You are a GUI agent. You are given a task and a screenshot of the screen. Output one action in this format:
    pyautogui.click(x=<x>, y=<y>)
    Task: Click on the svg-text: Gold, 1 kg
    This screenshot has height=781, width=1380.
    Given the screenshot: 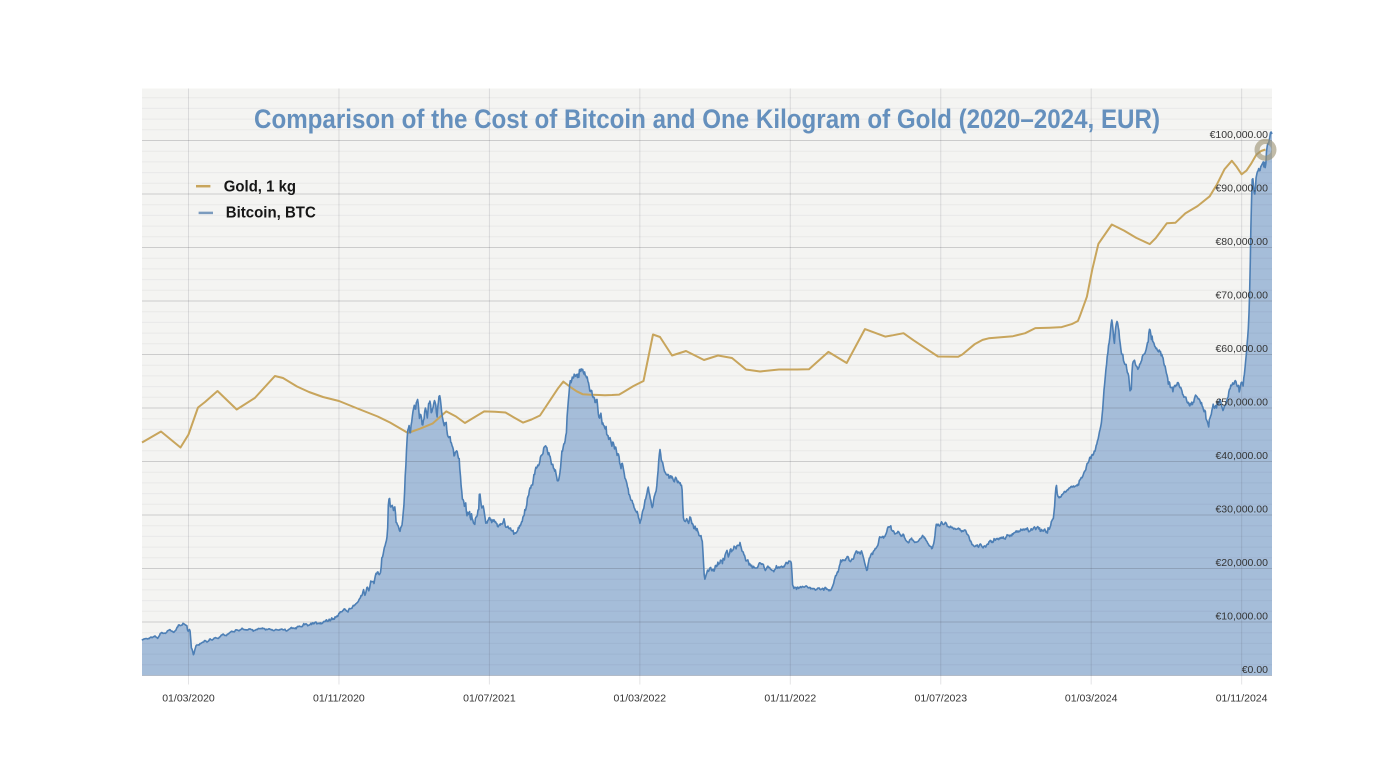 What is the action you would take?
    pyautogui.click(x=260, y=186)
    